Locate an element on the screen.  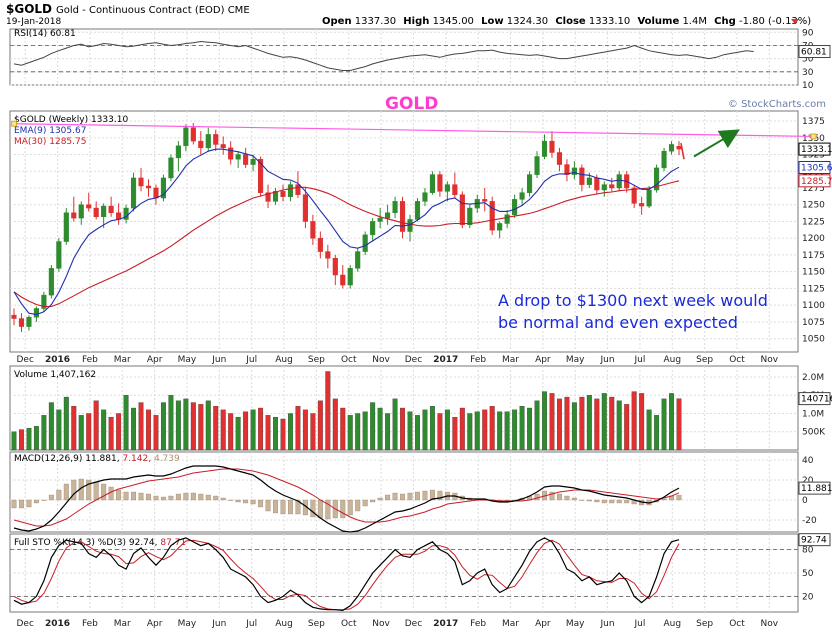
last-value-label: 11.881 is located at coordinates (816, 489).